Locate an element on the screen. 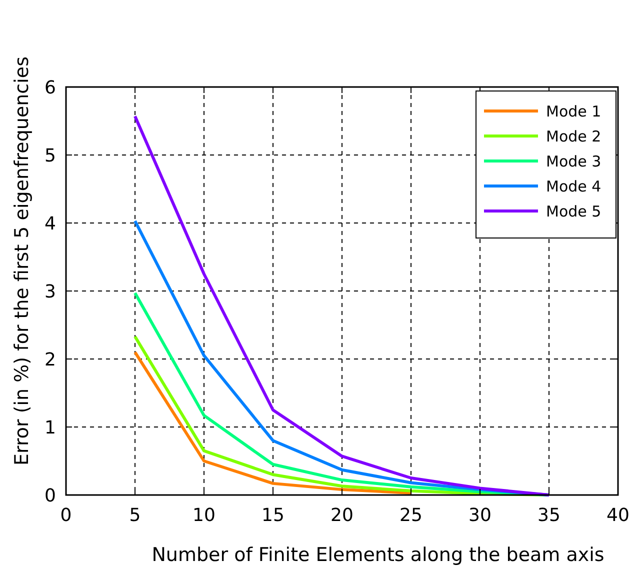 Image resolution: width=634 pixels, height=567 pixels. y-axis-title: Error (in %) for the first 5 eigenfrequencies is located at coordinates (22, 261).